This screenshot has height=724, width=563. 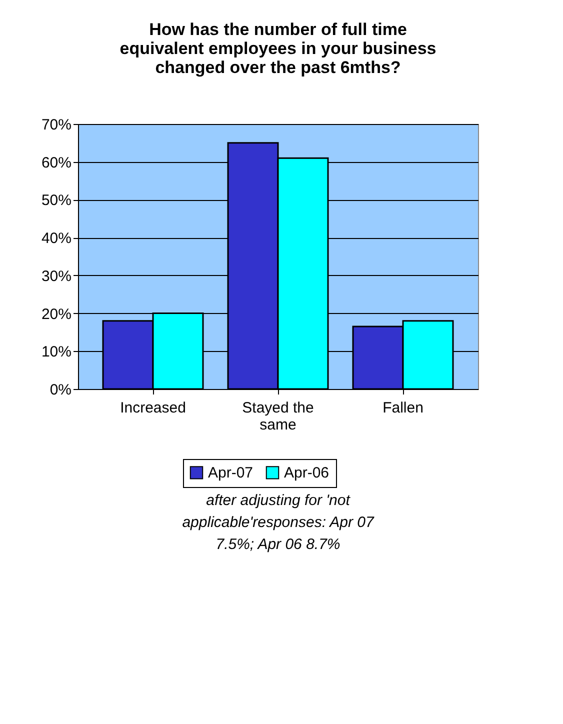 What do you see at coordinates (278, 417) in the screenshot?
I see `x-tick-label: Stayed the same` at bounding box center [278, 417].